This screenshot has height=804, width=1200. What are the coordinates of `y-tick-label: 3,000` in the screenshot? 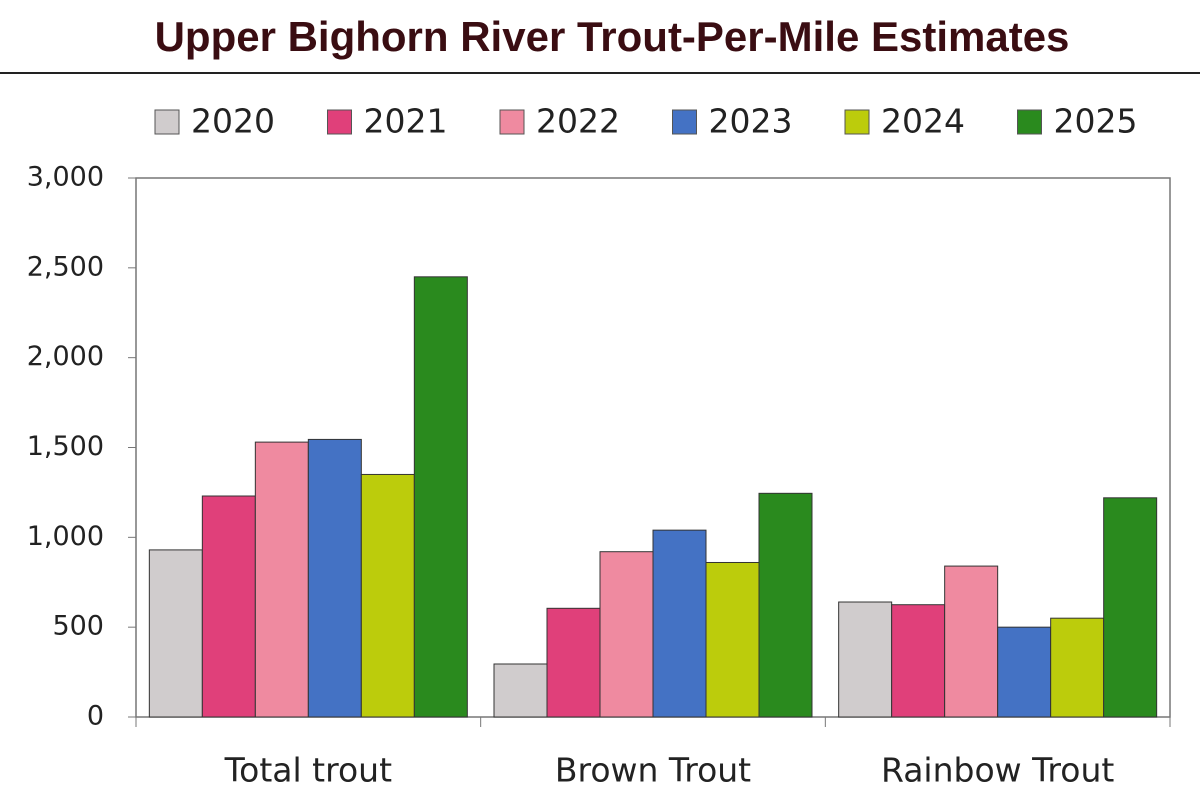 It's located at (65, 177).